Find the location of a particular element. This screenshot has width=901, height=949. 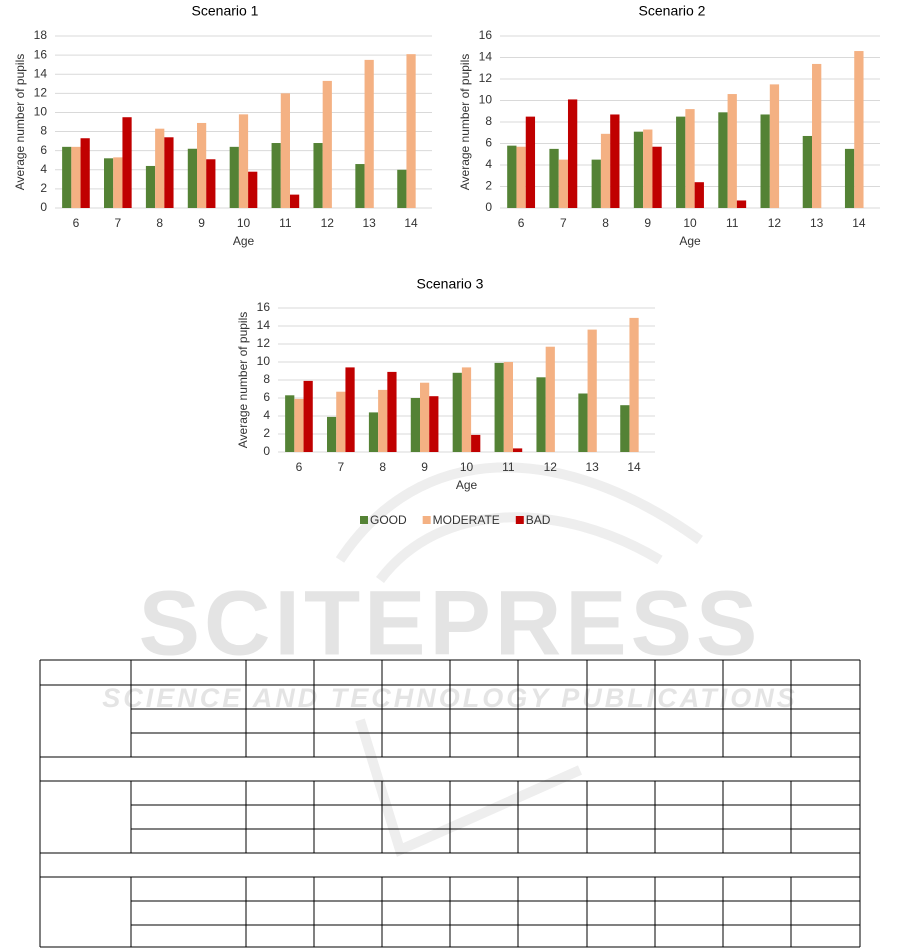

y-tick-label: 0 is located at coordinates (488, 207).